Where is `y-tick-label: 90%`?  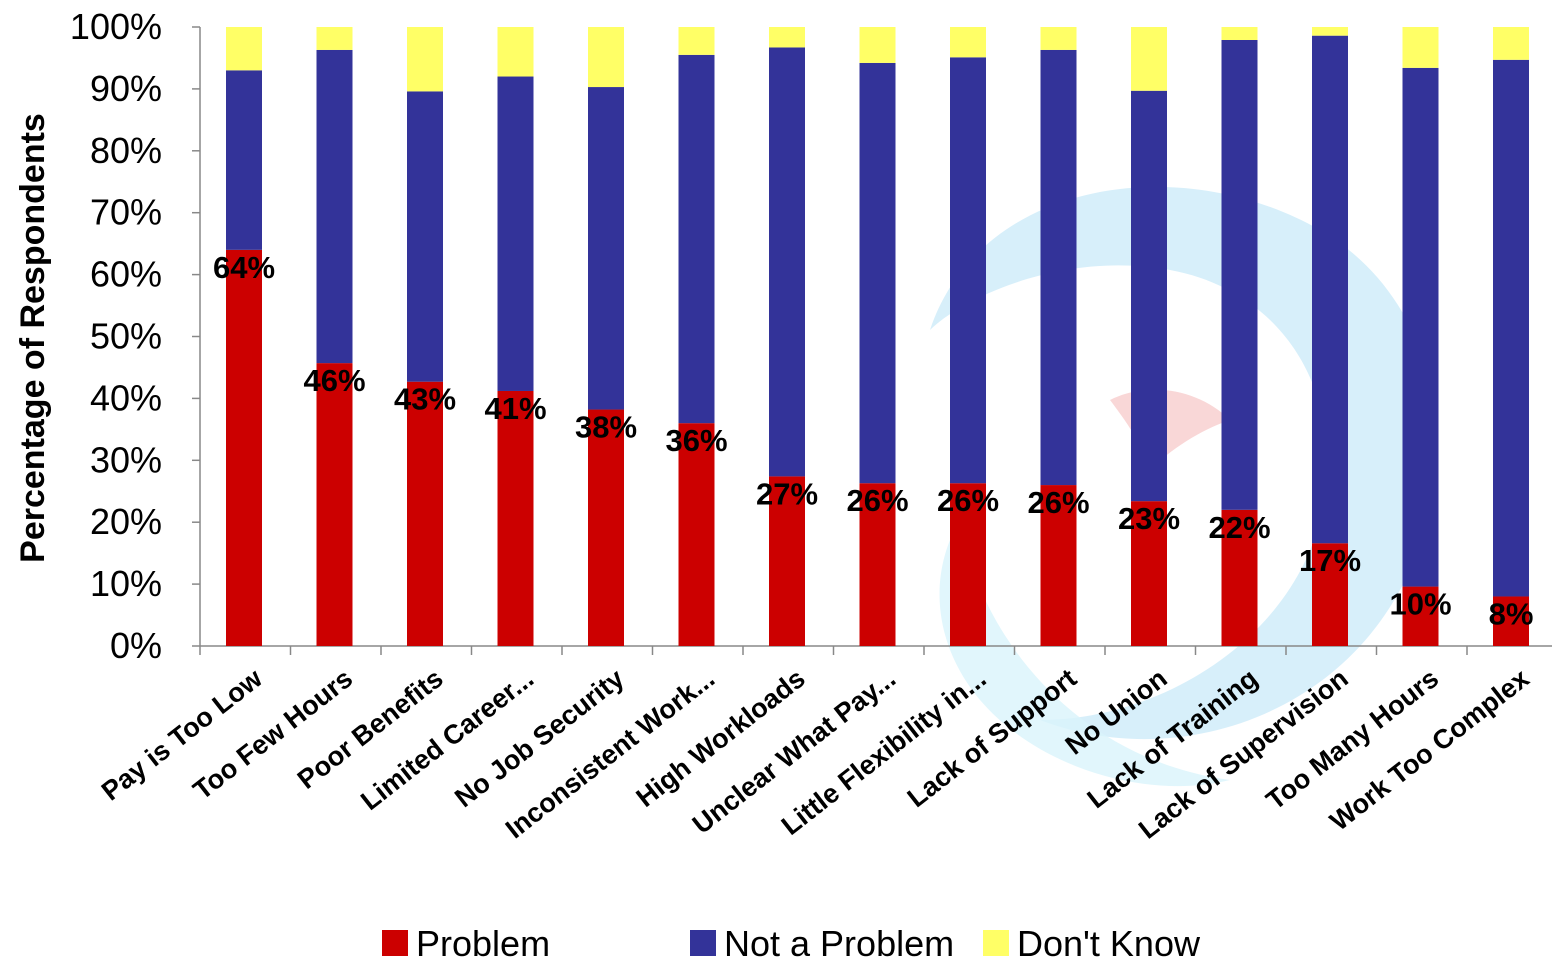
y-tick-label: 90% is located at coordinates (126, 88).